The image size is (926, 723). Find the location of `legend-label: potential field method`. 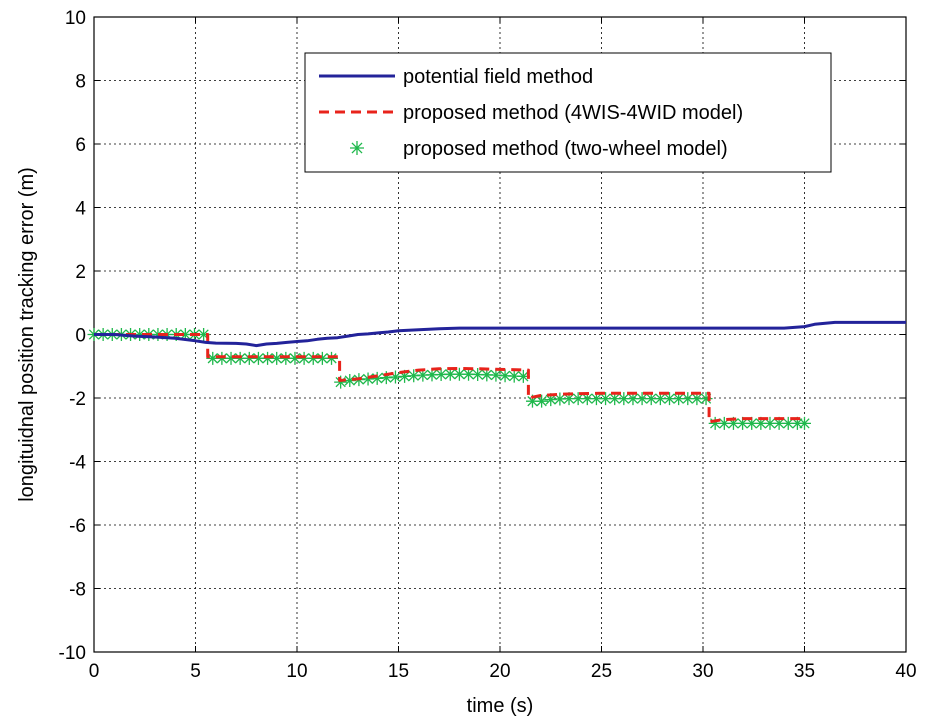

legend-label: potential field method is located at coordinates (498, 77).